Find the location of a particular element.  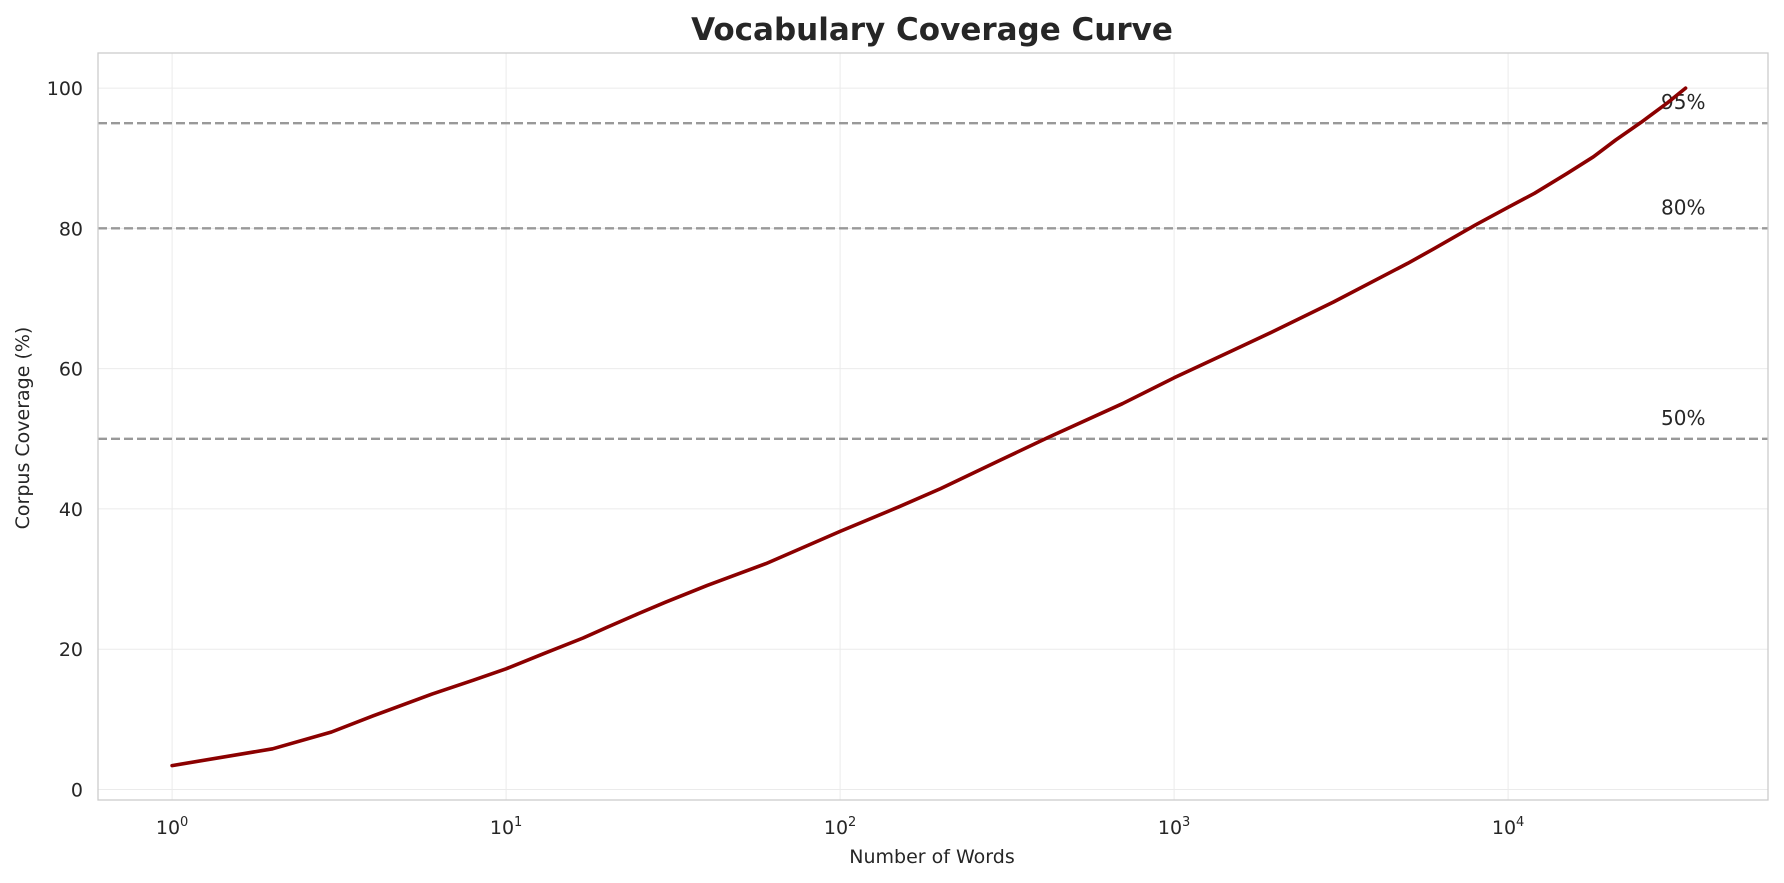

y-tick-label: 80 is located at coordinates (71, 229).